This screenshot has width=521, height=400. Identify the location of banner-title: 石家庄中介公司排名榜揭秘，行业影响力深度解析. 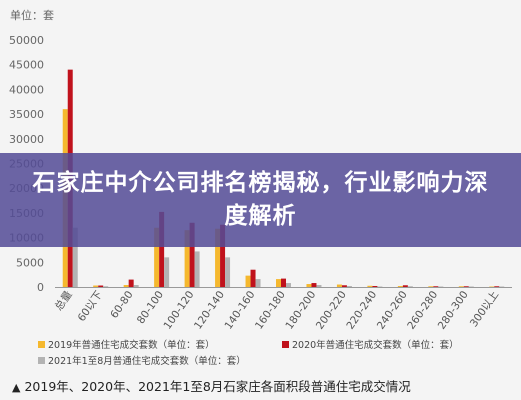
(260, 199).